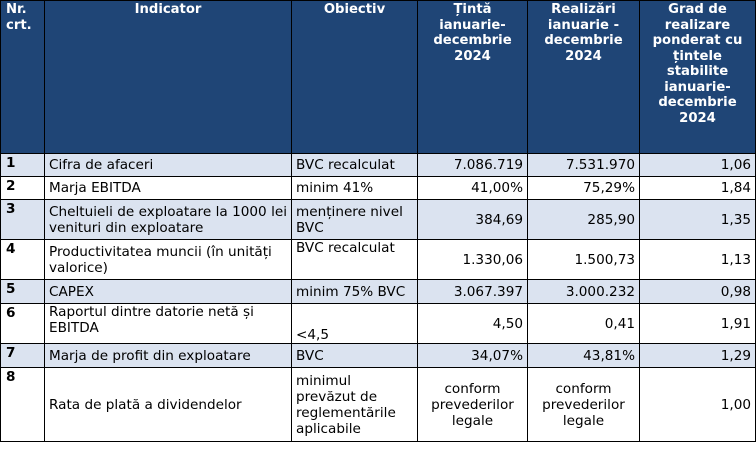 The width and height of the screenshot is (756, 454). Describe the element at coordinates (22, 188) in the screenshot. I see `row-number: 2` at that location.